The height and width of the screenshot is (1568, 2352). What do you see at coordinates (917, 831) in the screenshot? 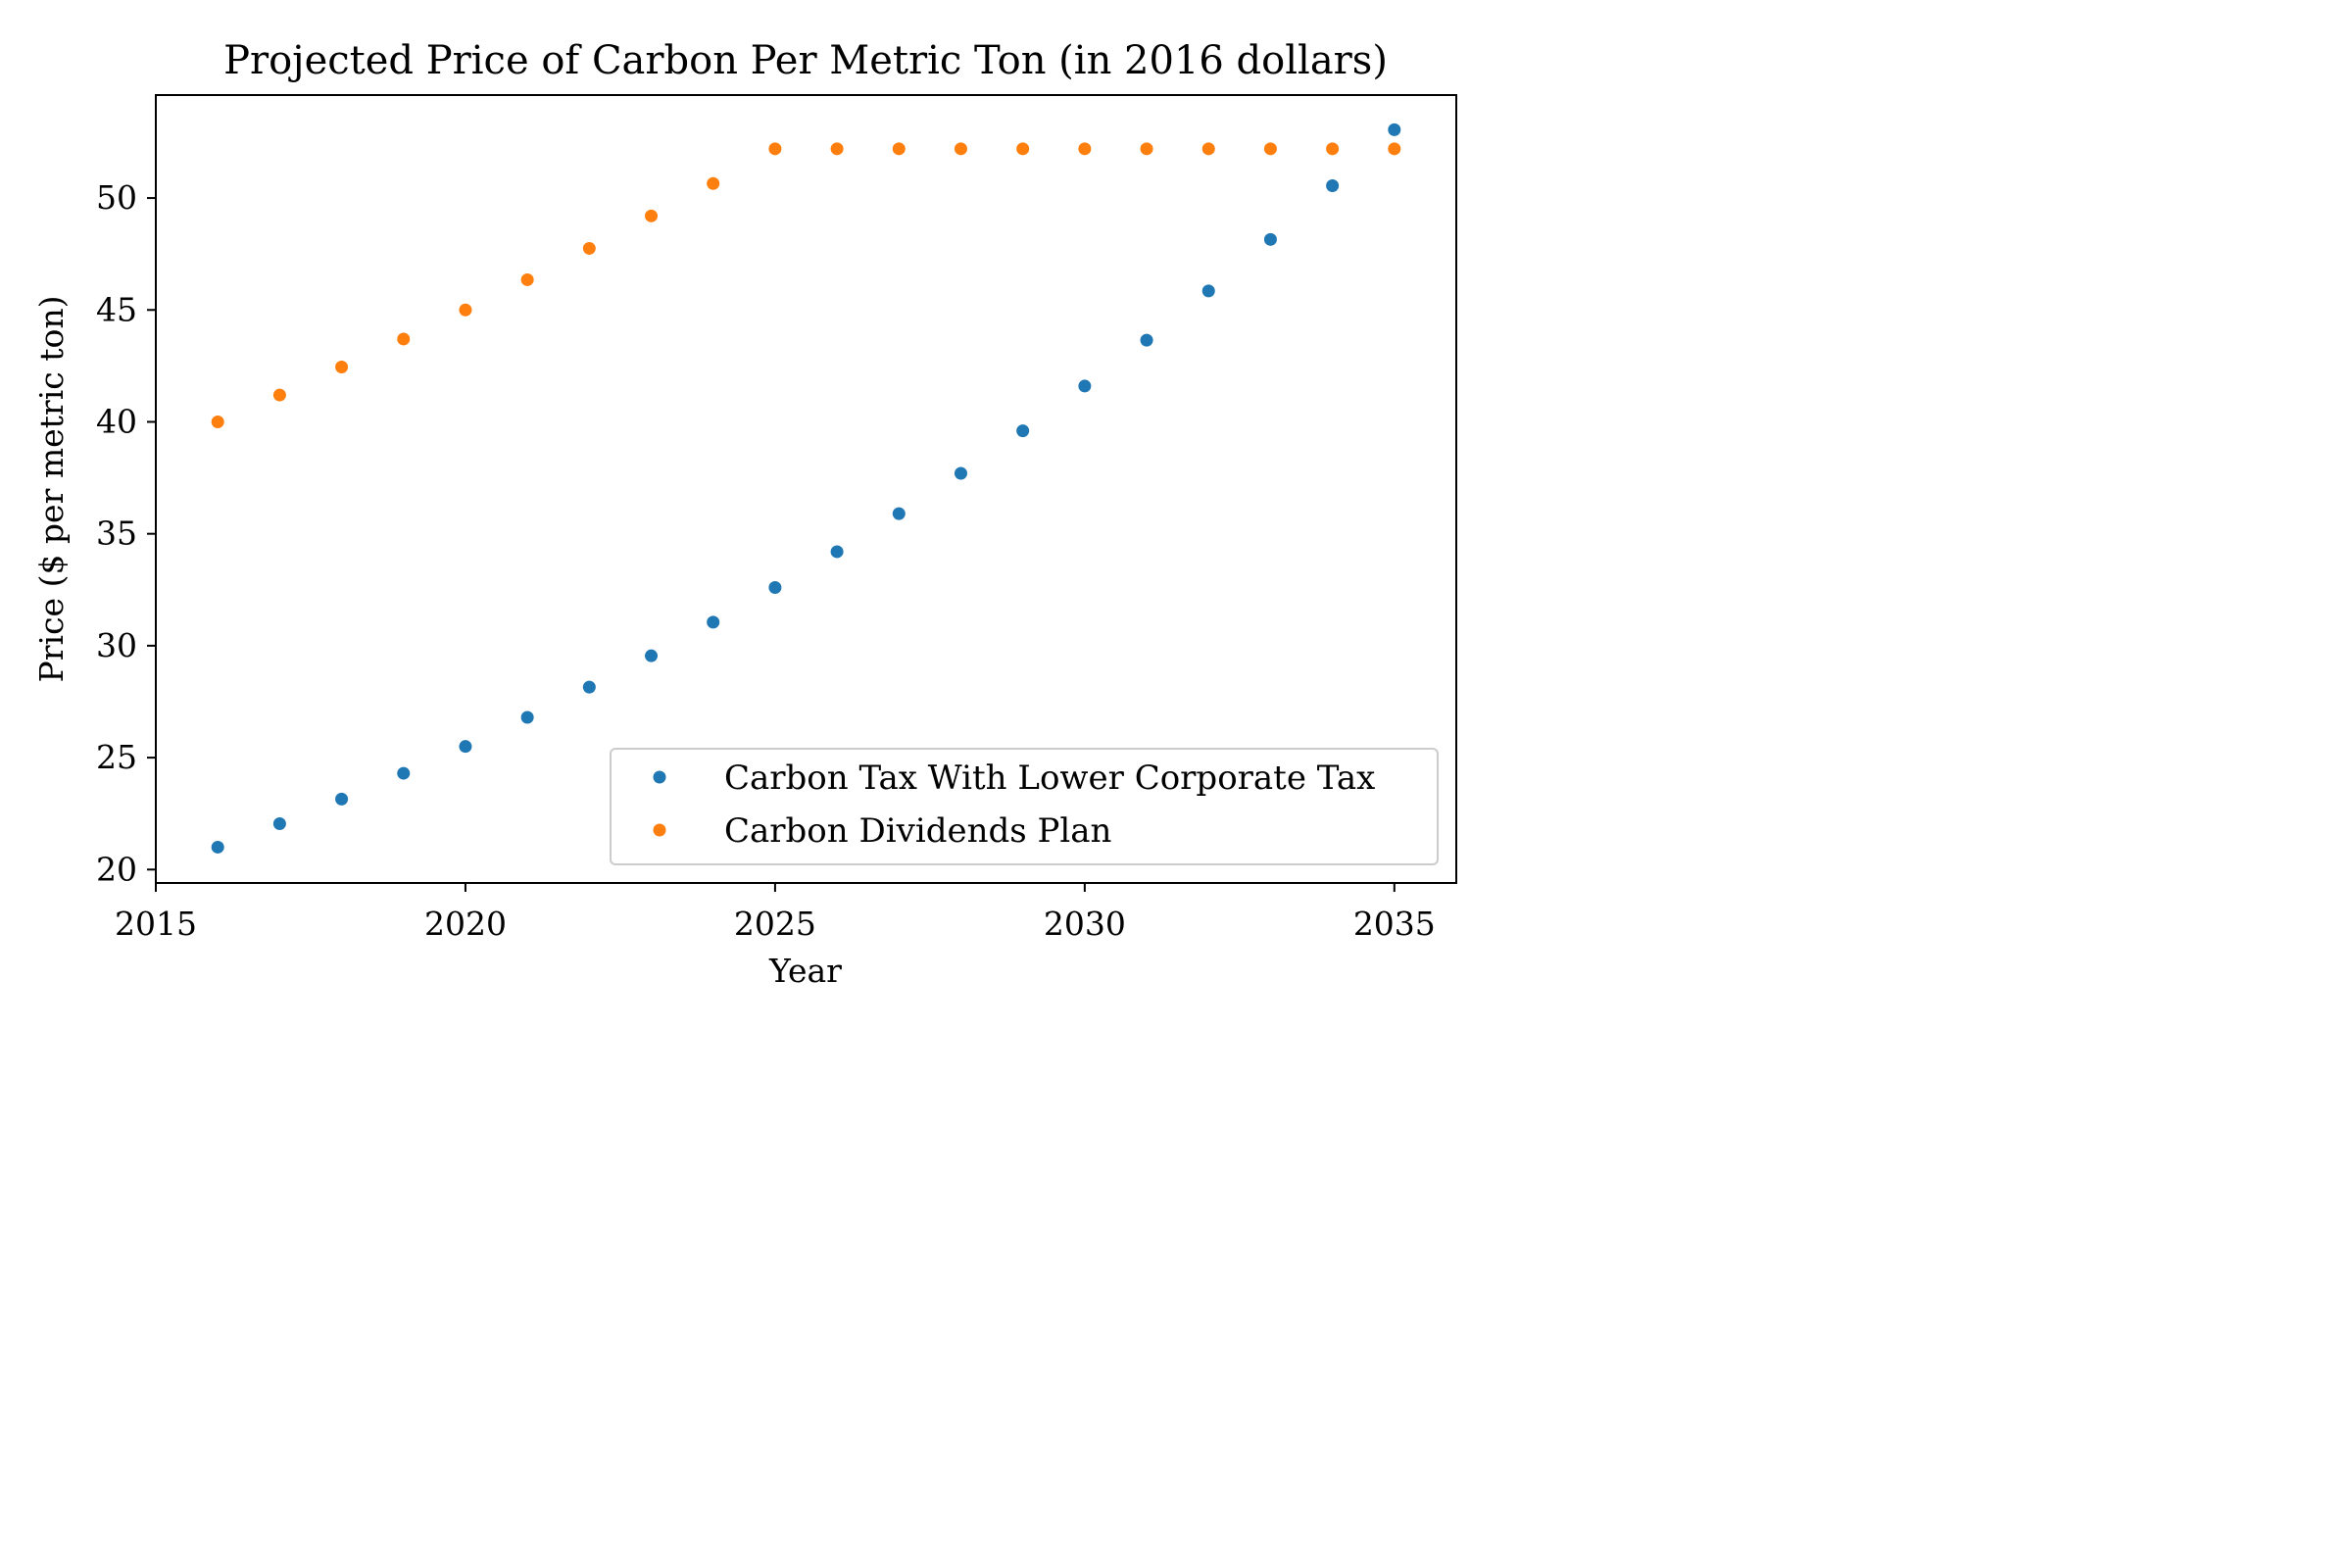
I see `legend-label-carbon-dividends: Carbon Dividends Plan` at bounding box center [917, 831].